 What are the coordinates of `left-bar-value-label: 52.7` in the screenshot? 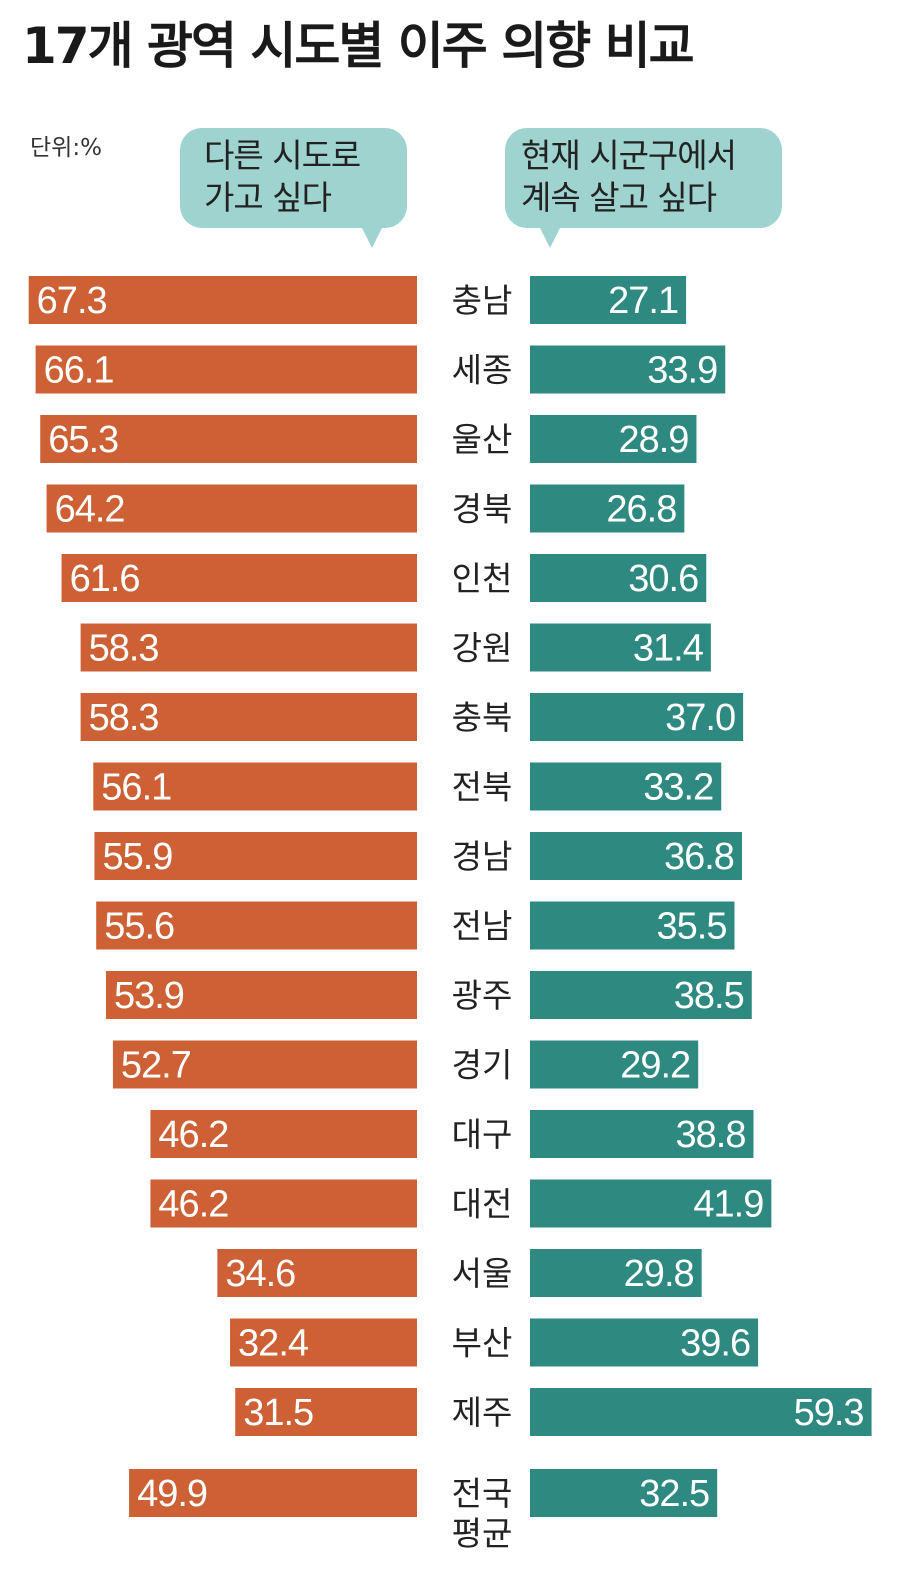 It's located at (156, 1066).